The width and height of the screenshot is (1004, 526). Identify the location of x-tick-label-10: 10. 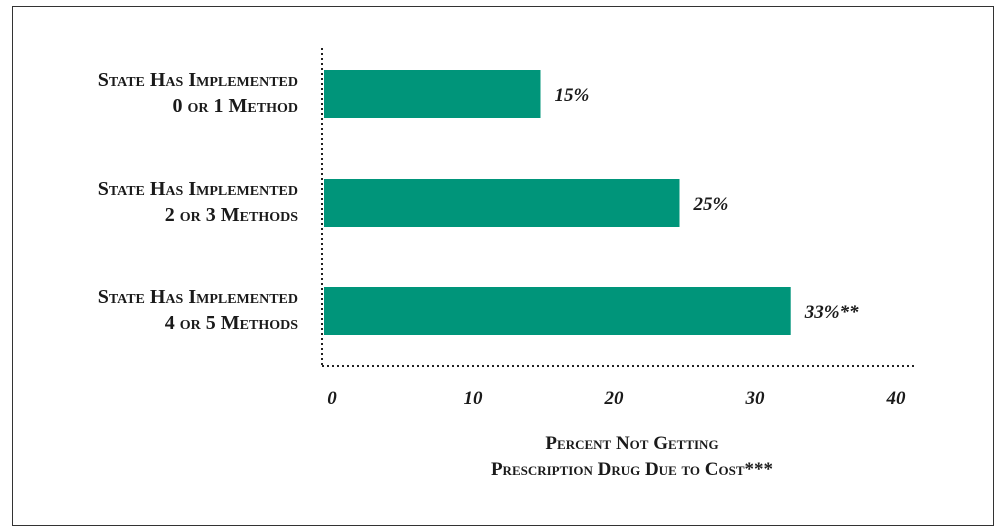
(474, 398).